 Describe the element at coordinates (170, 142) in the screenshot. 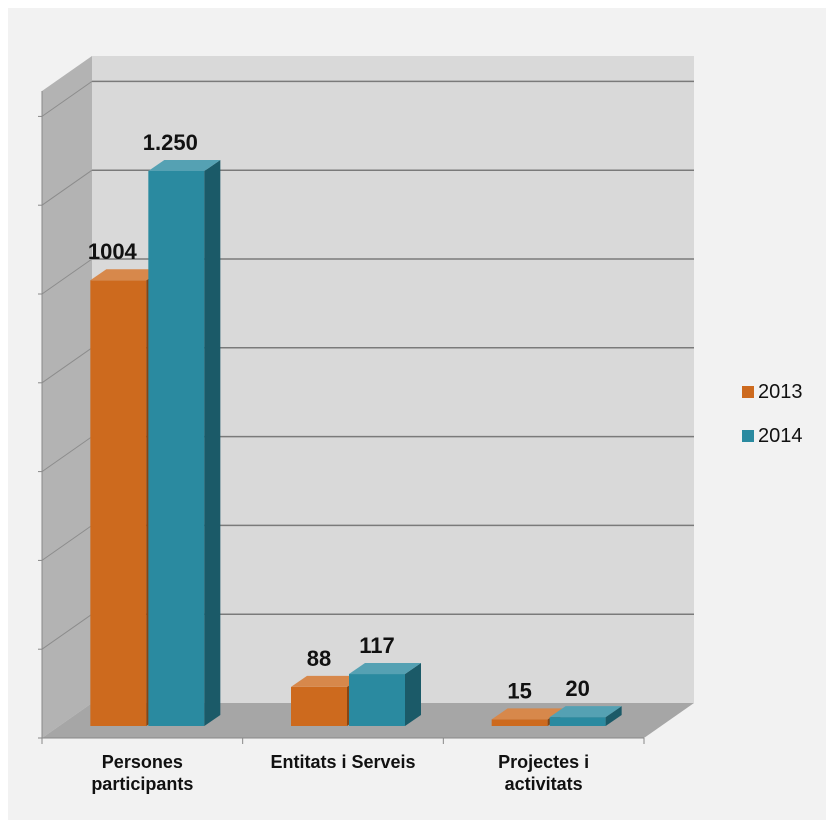

I see `data-label: 1.250` at that location.